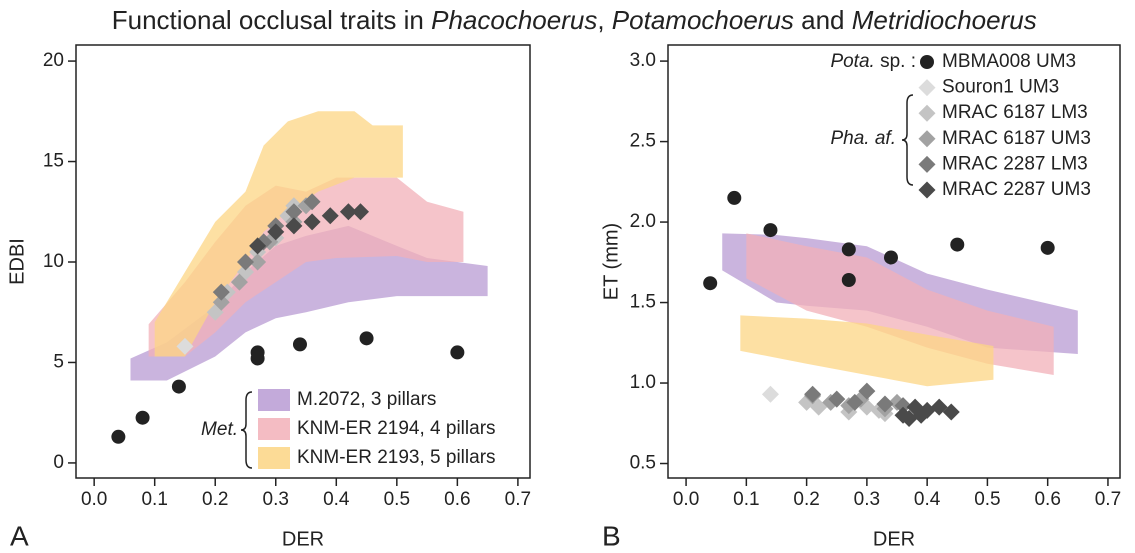 The height and width of the screenshot is (553, 1135). I want to click on group-label-part: Met., so click(219, 429).